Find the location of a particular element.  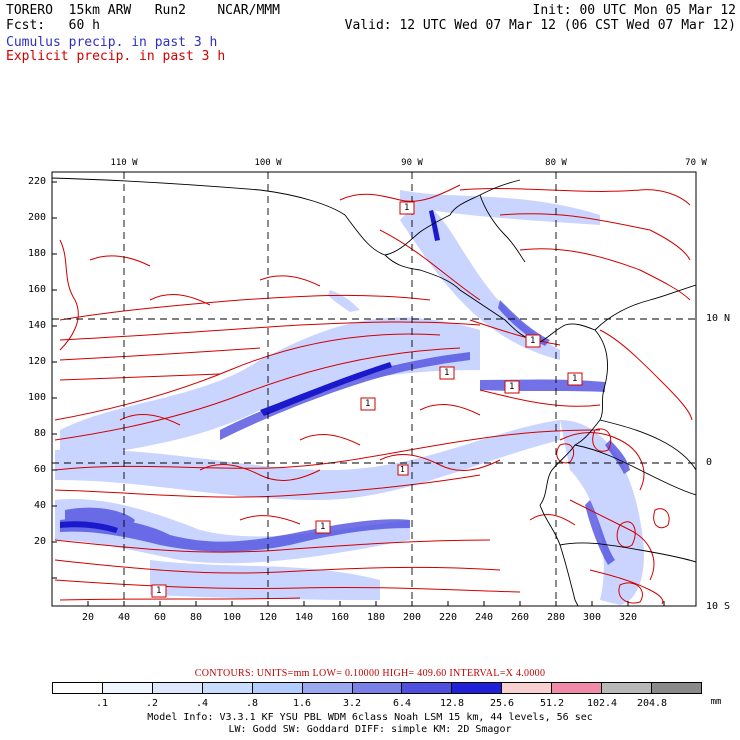

x-tick-label: 280 is located at coordinates (556, 617).